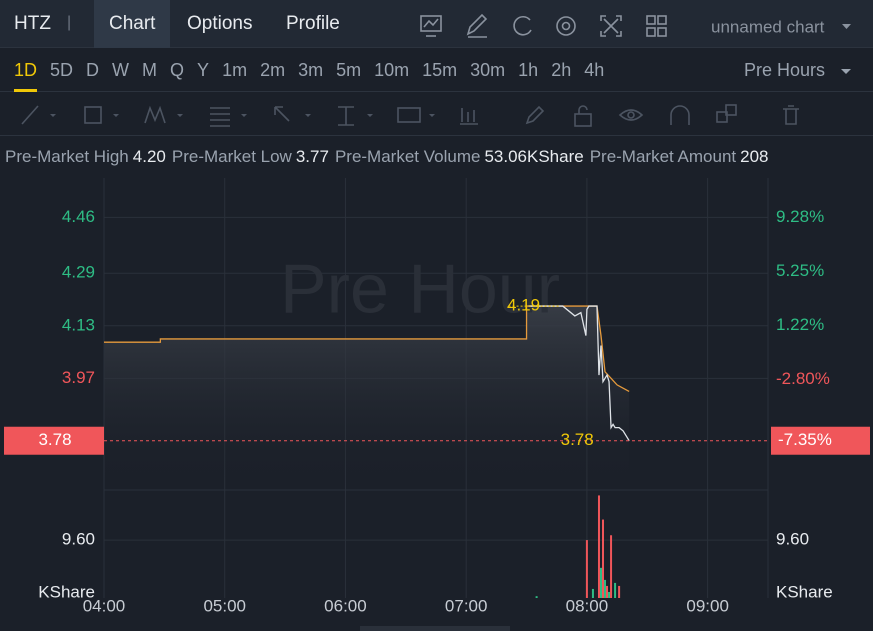  Describe the element at coordinates (224, 605) in the screenshot. I see `x-tick-label: 05:00` at that location.